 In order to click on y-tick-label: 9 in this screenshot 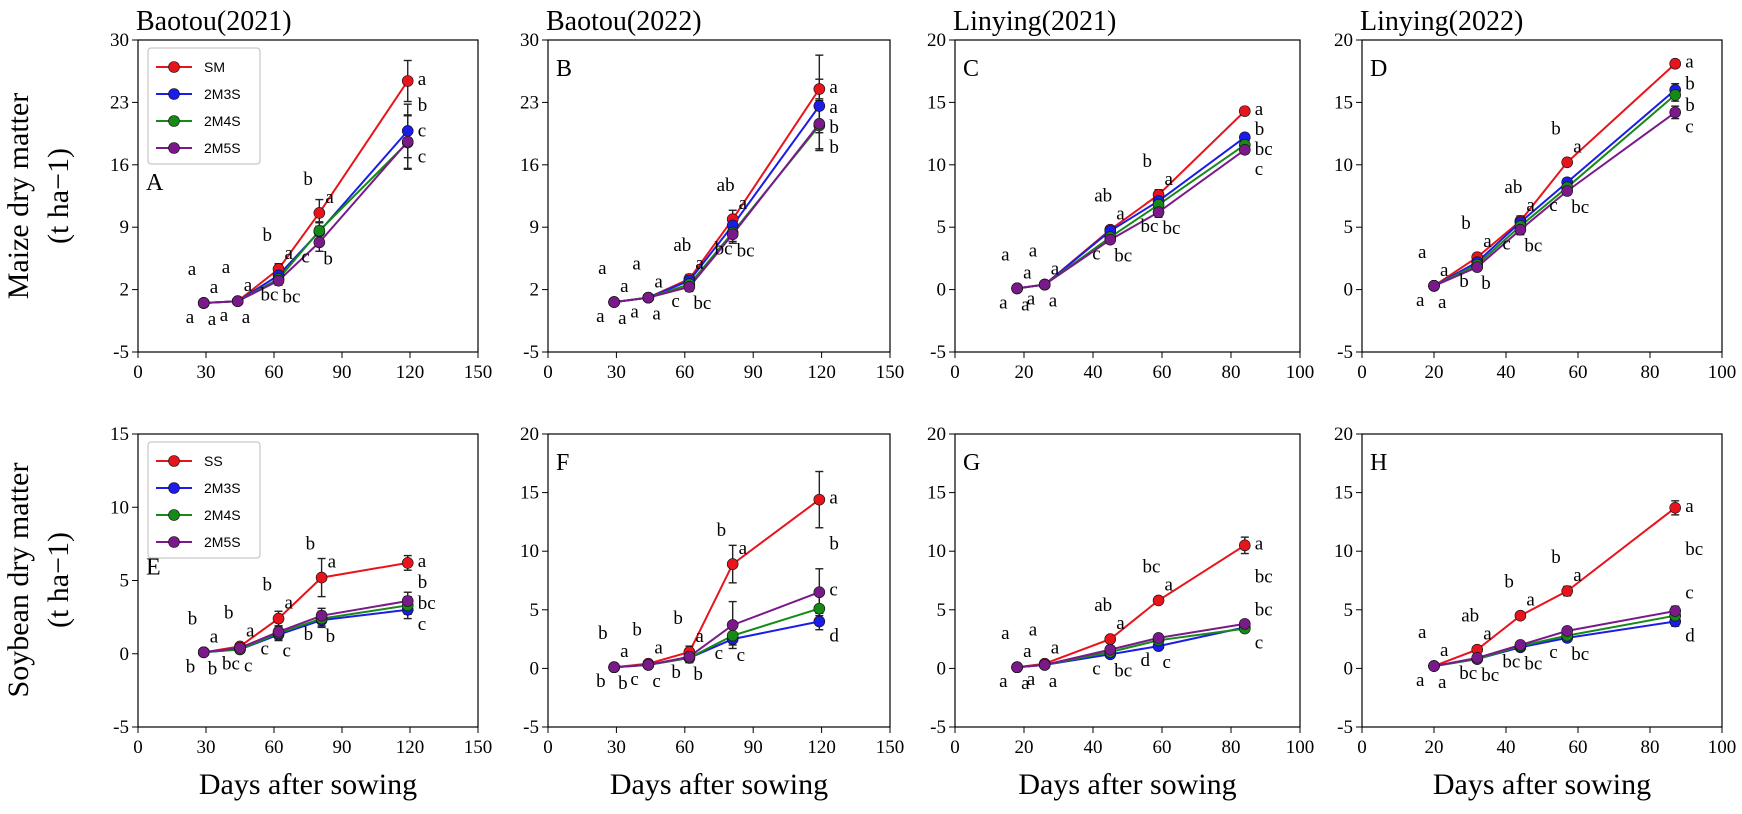, I will do `click(535, 227)`.